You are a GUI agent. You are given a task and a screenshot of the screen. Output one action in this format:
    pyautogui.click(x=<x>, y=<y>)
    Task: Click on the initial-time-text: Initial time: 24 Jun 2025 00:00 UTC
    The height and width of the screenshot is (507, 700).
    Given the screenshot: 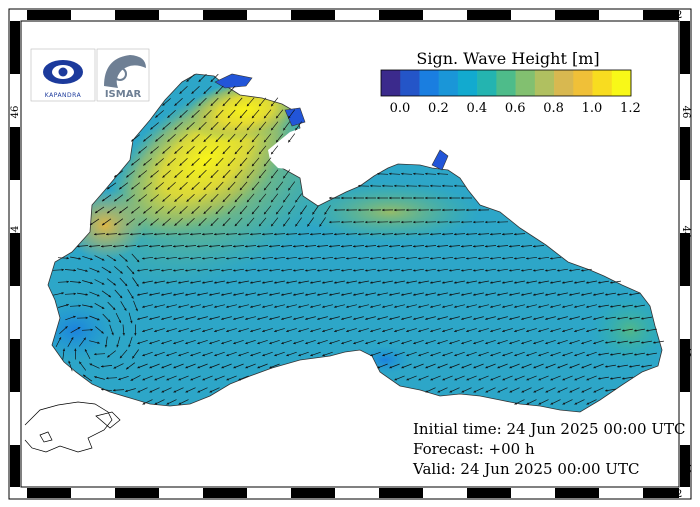 What is the action you would take?
    pyautogui.click(x=549, y=429)
    